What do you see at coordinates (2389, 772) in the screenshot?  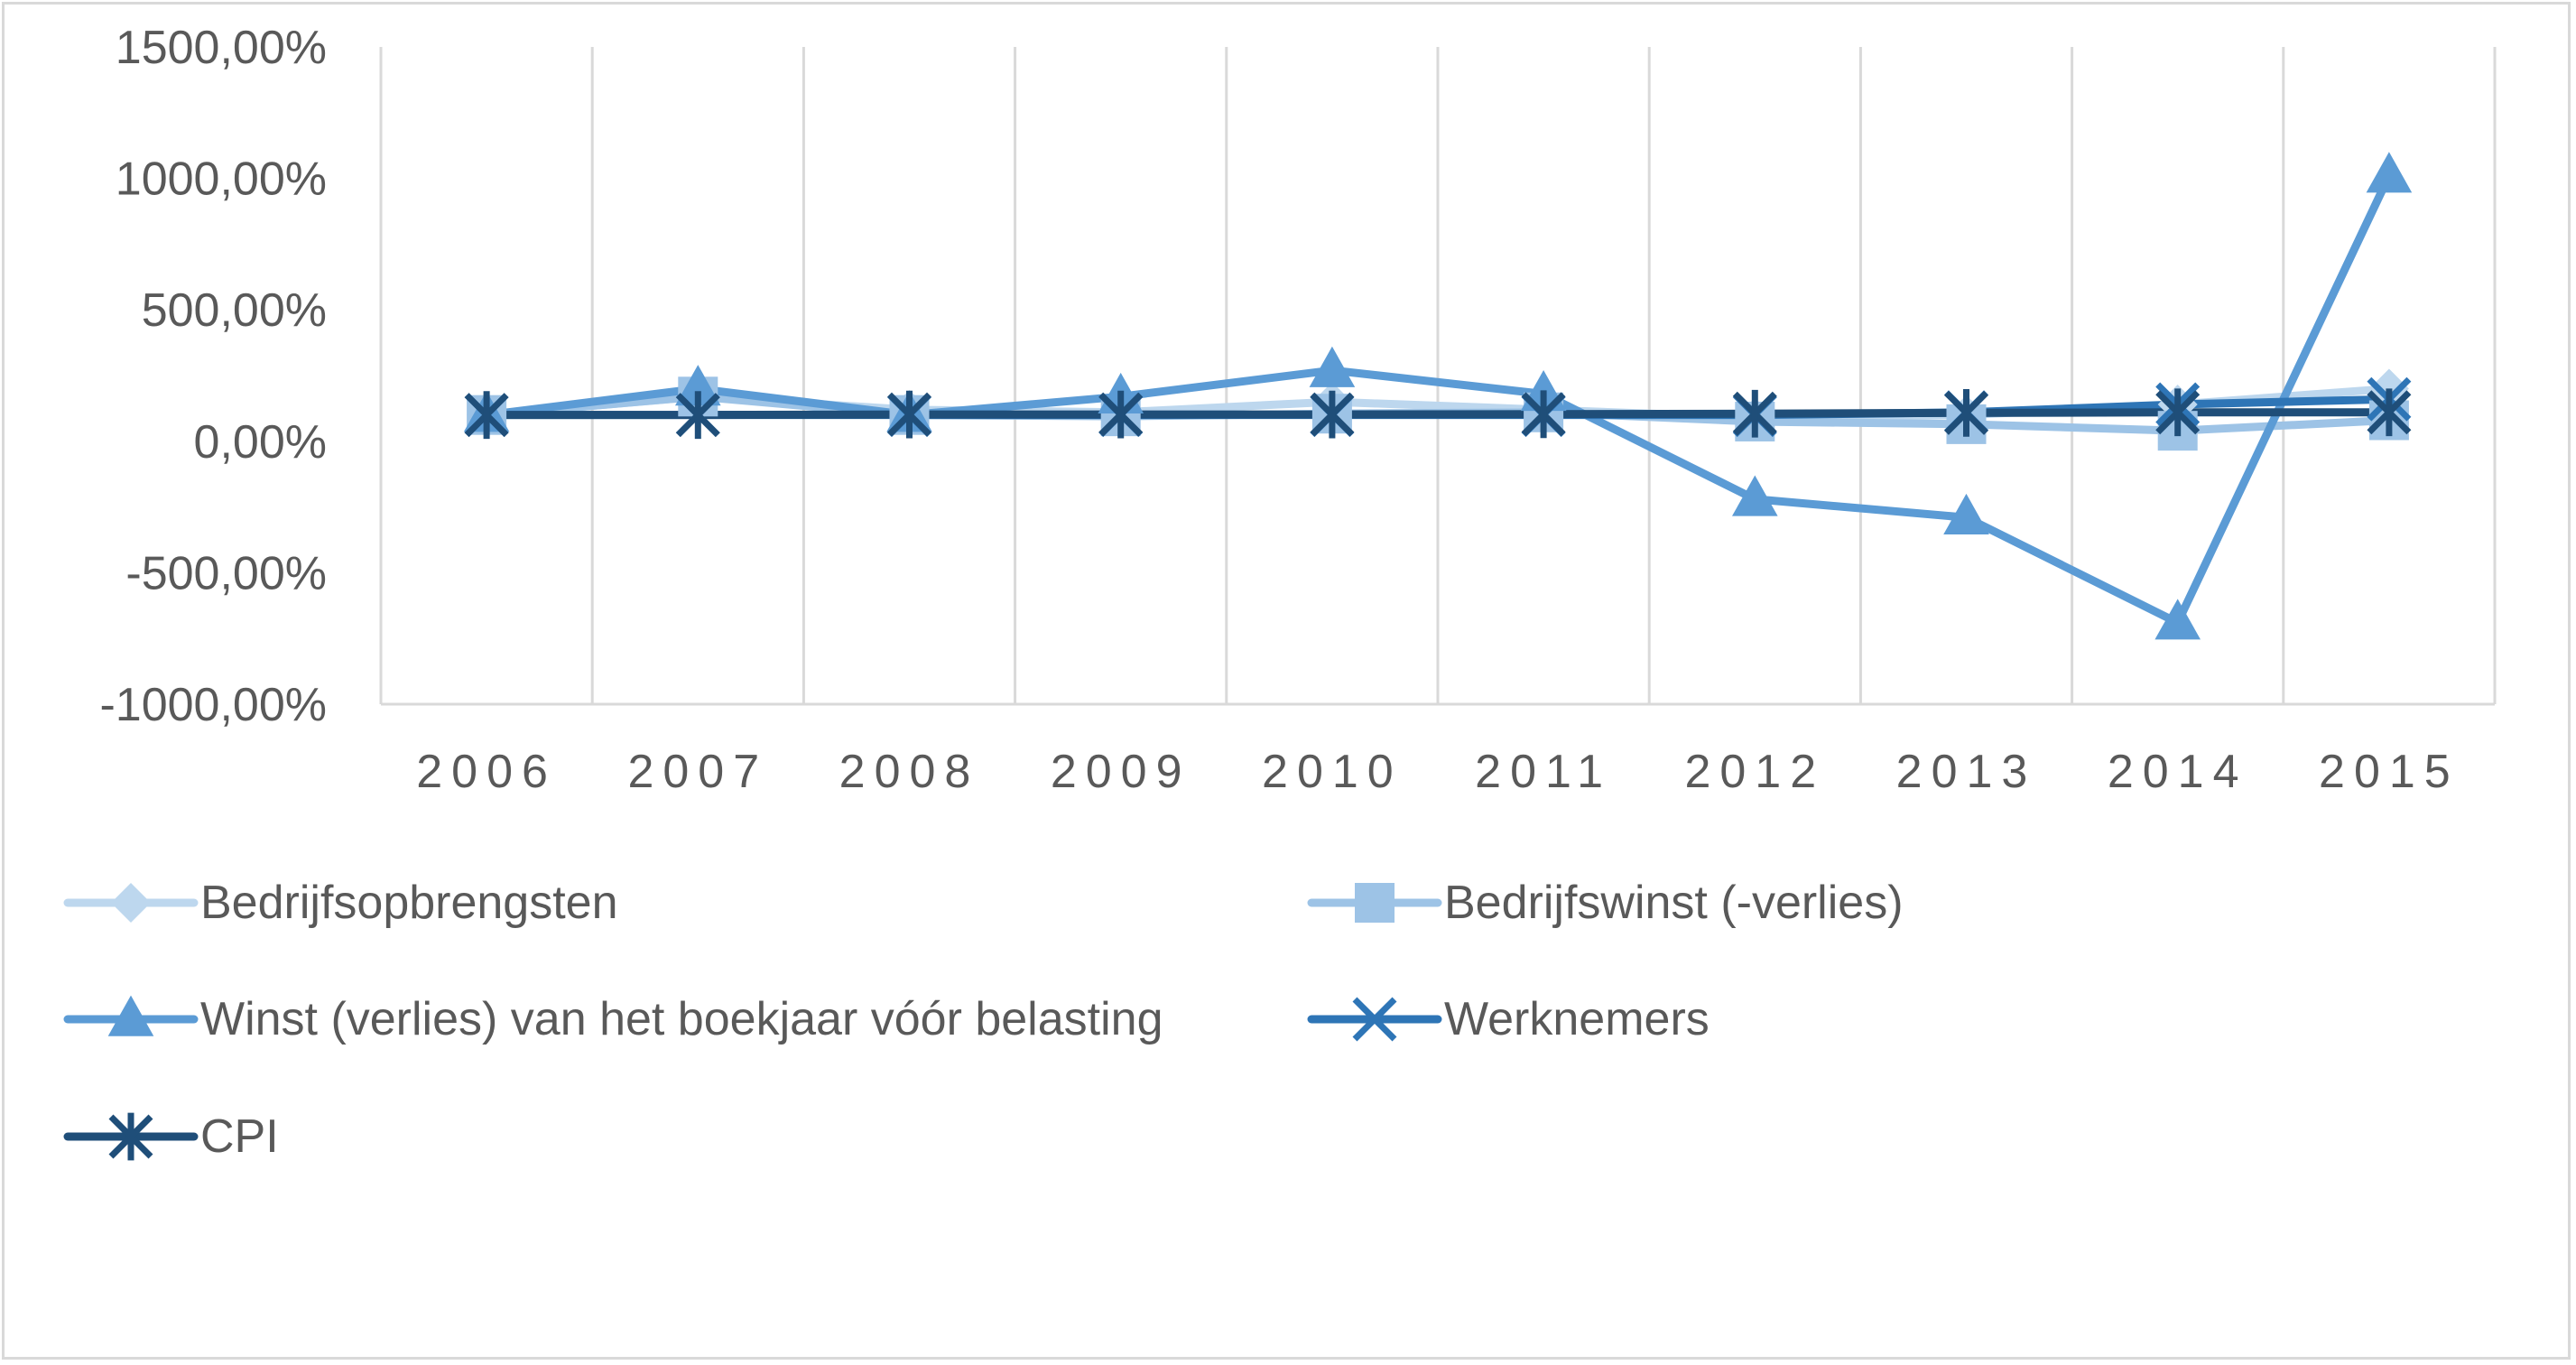 I see `x-tick-label: 2015` at bounding box center [2389, 772].